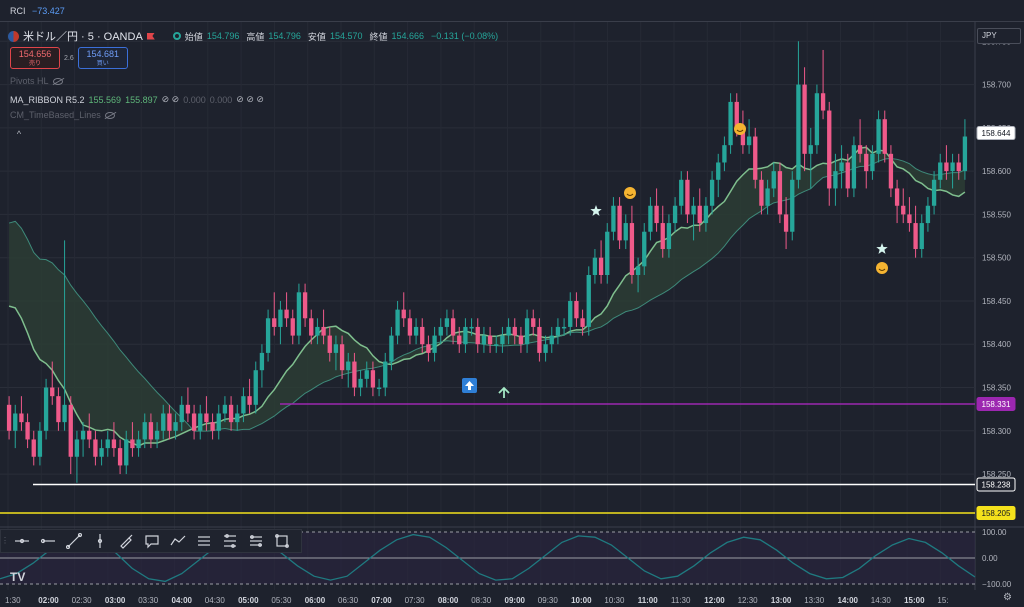 The image size is (1024, 607). What do you see at coordinates (814, 600) in the screenshot?
I see `time-tick: 13:30` at bounding box center [814, 600].